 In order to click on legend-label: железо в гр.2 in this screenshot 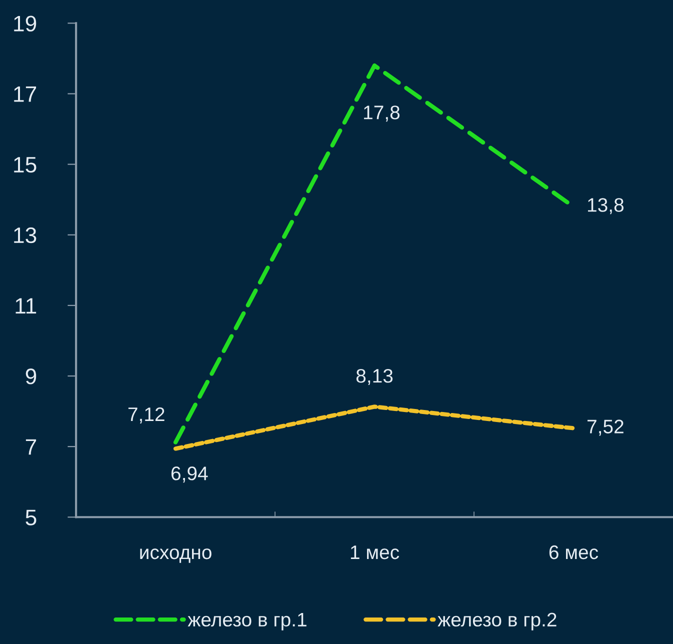, I will do `click(497, 621)`.